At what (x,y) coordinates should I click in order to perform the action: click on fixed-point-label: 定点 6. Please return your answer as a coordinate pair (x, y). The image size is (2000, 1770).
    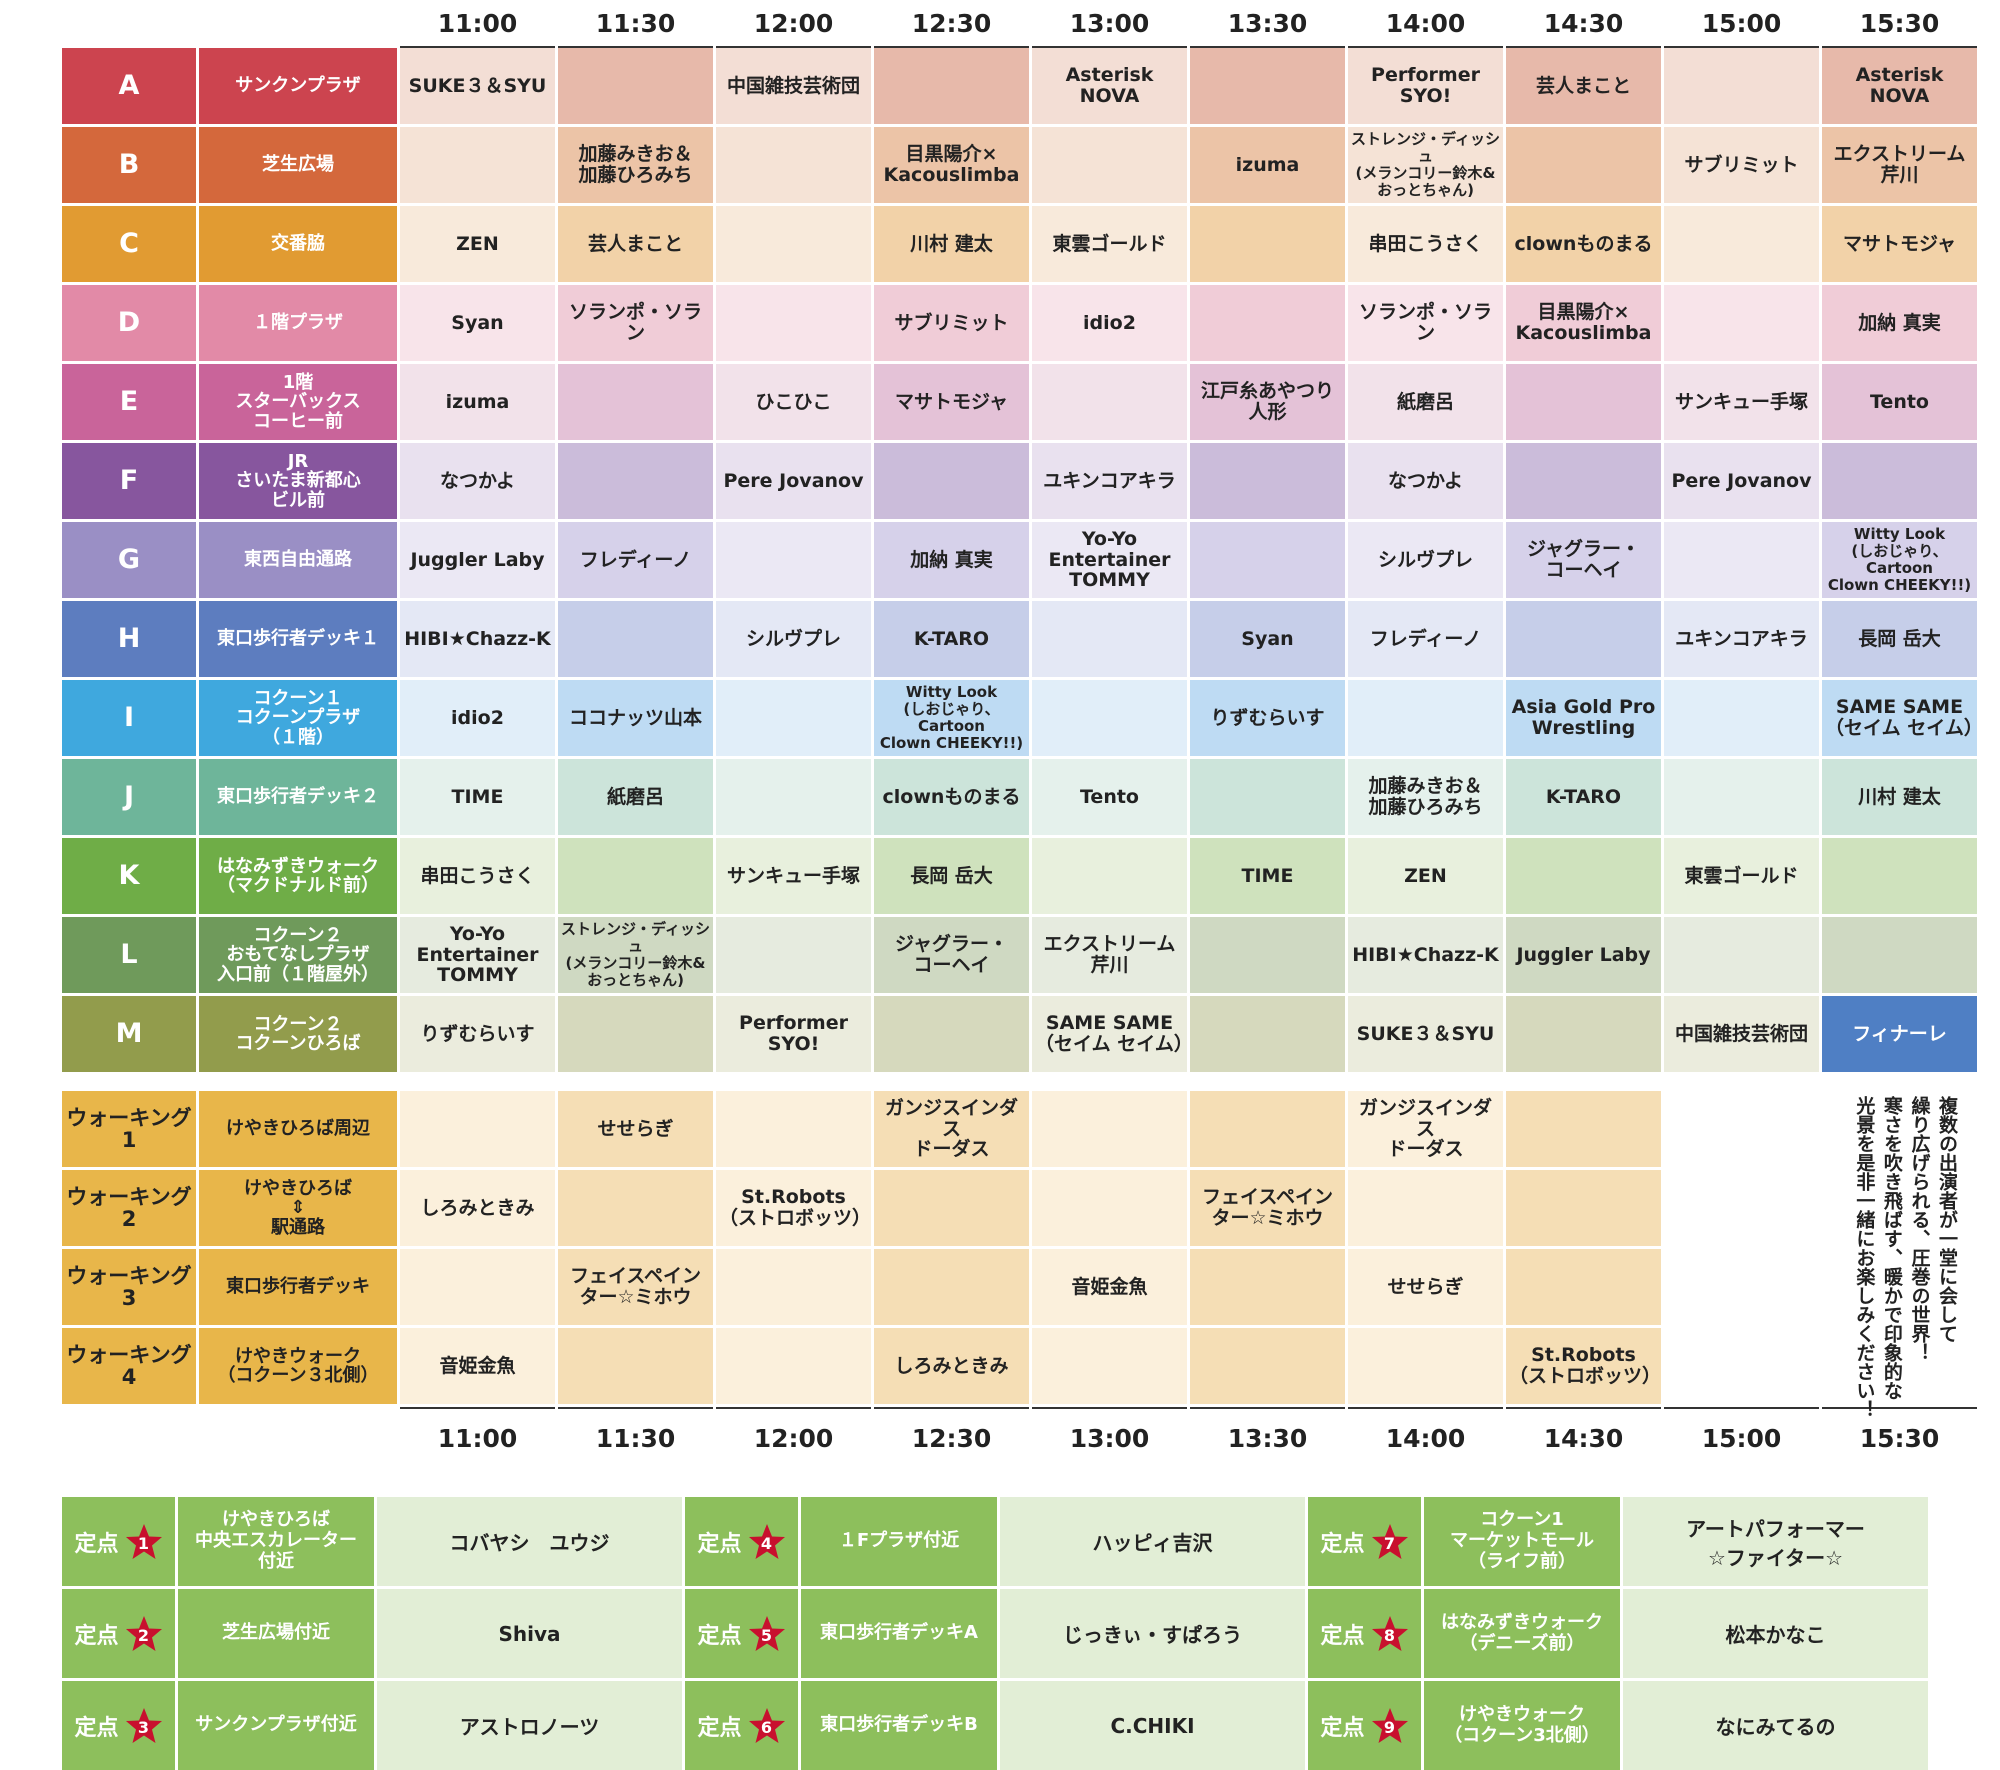
    Looking at the image, I should click on (741, 1725).